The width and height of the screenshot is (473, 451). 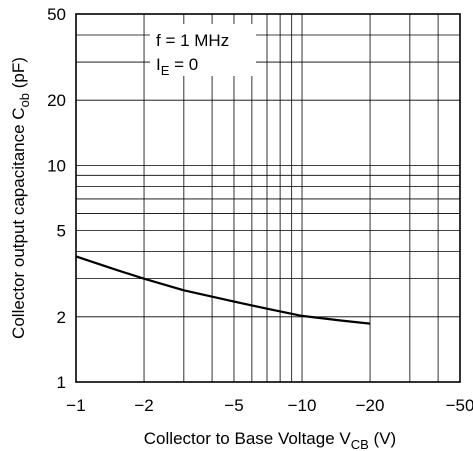 What do you see at coordinates (269, 405) in the screenshot?
I see `x-tick-labels: −1 −2 −5 −10 −20 −50` at bounding box center [269, 405].